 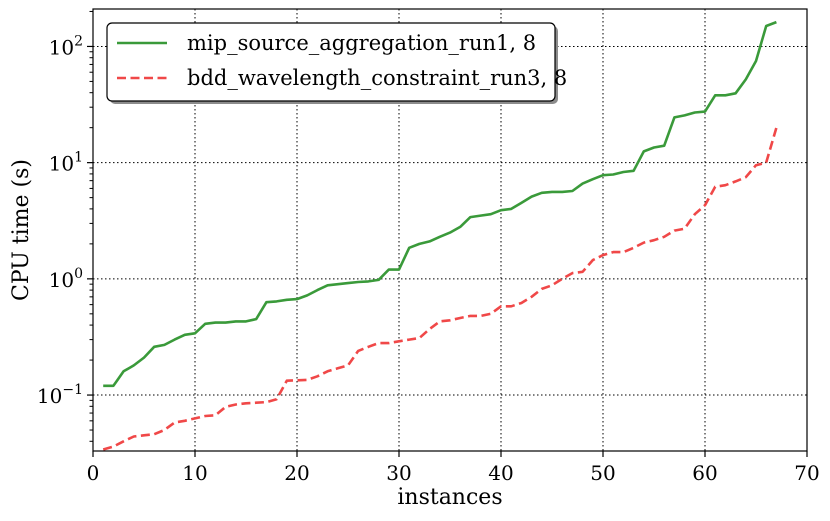 I want to click on x-tick-label: 40, so click(x=500, y=473).